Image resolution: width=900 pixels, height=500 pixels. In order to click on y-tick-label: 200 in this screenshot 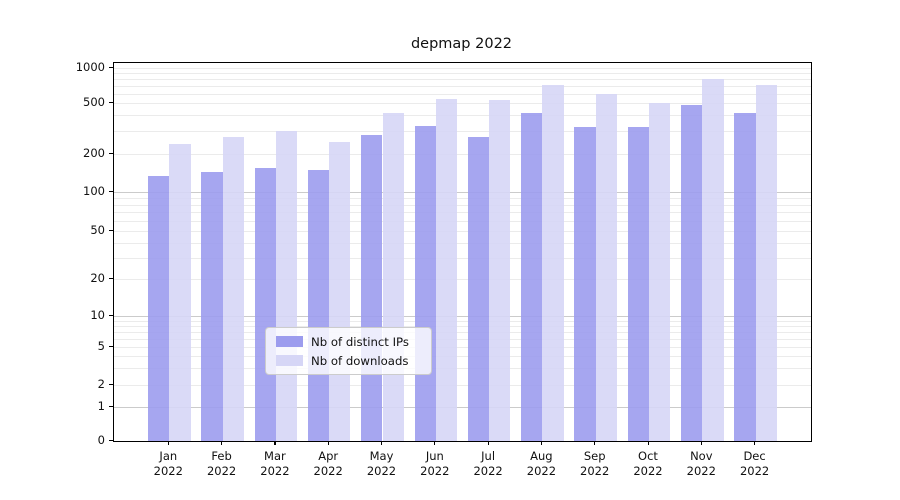, I will do `click(94, 152)`.